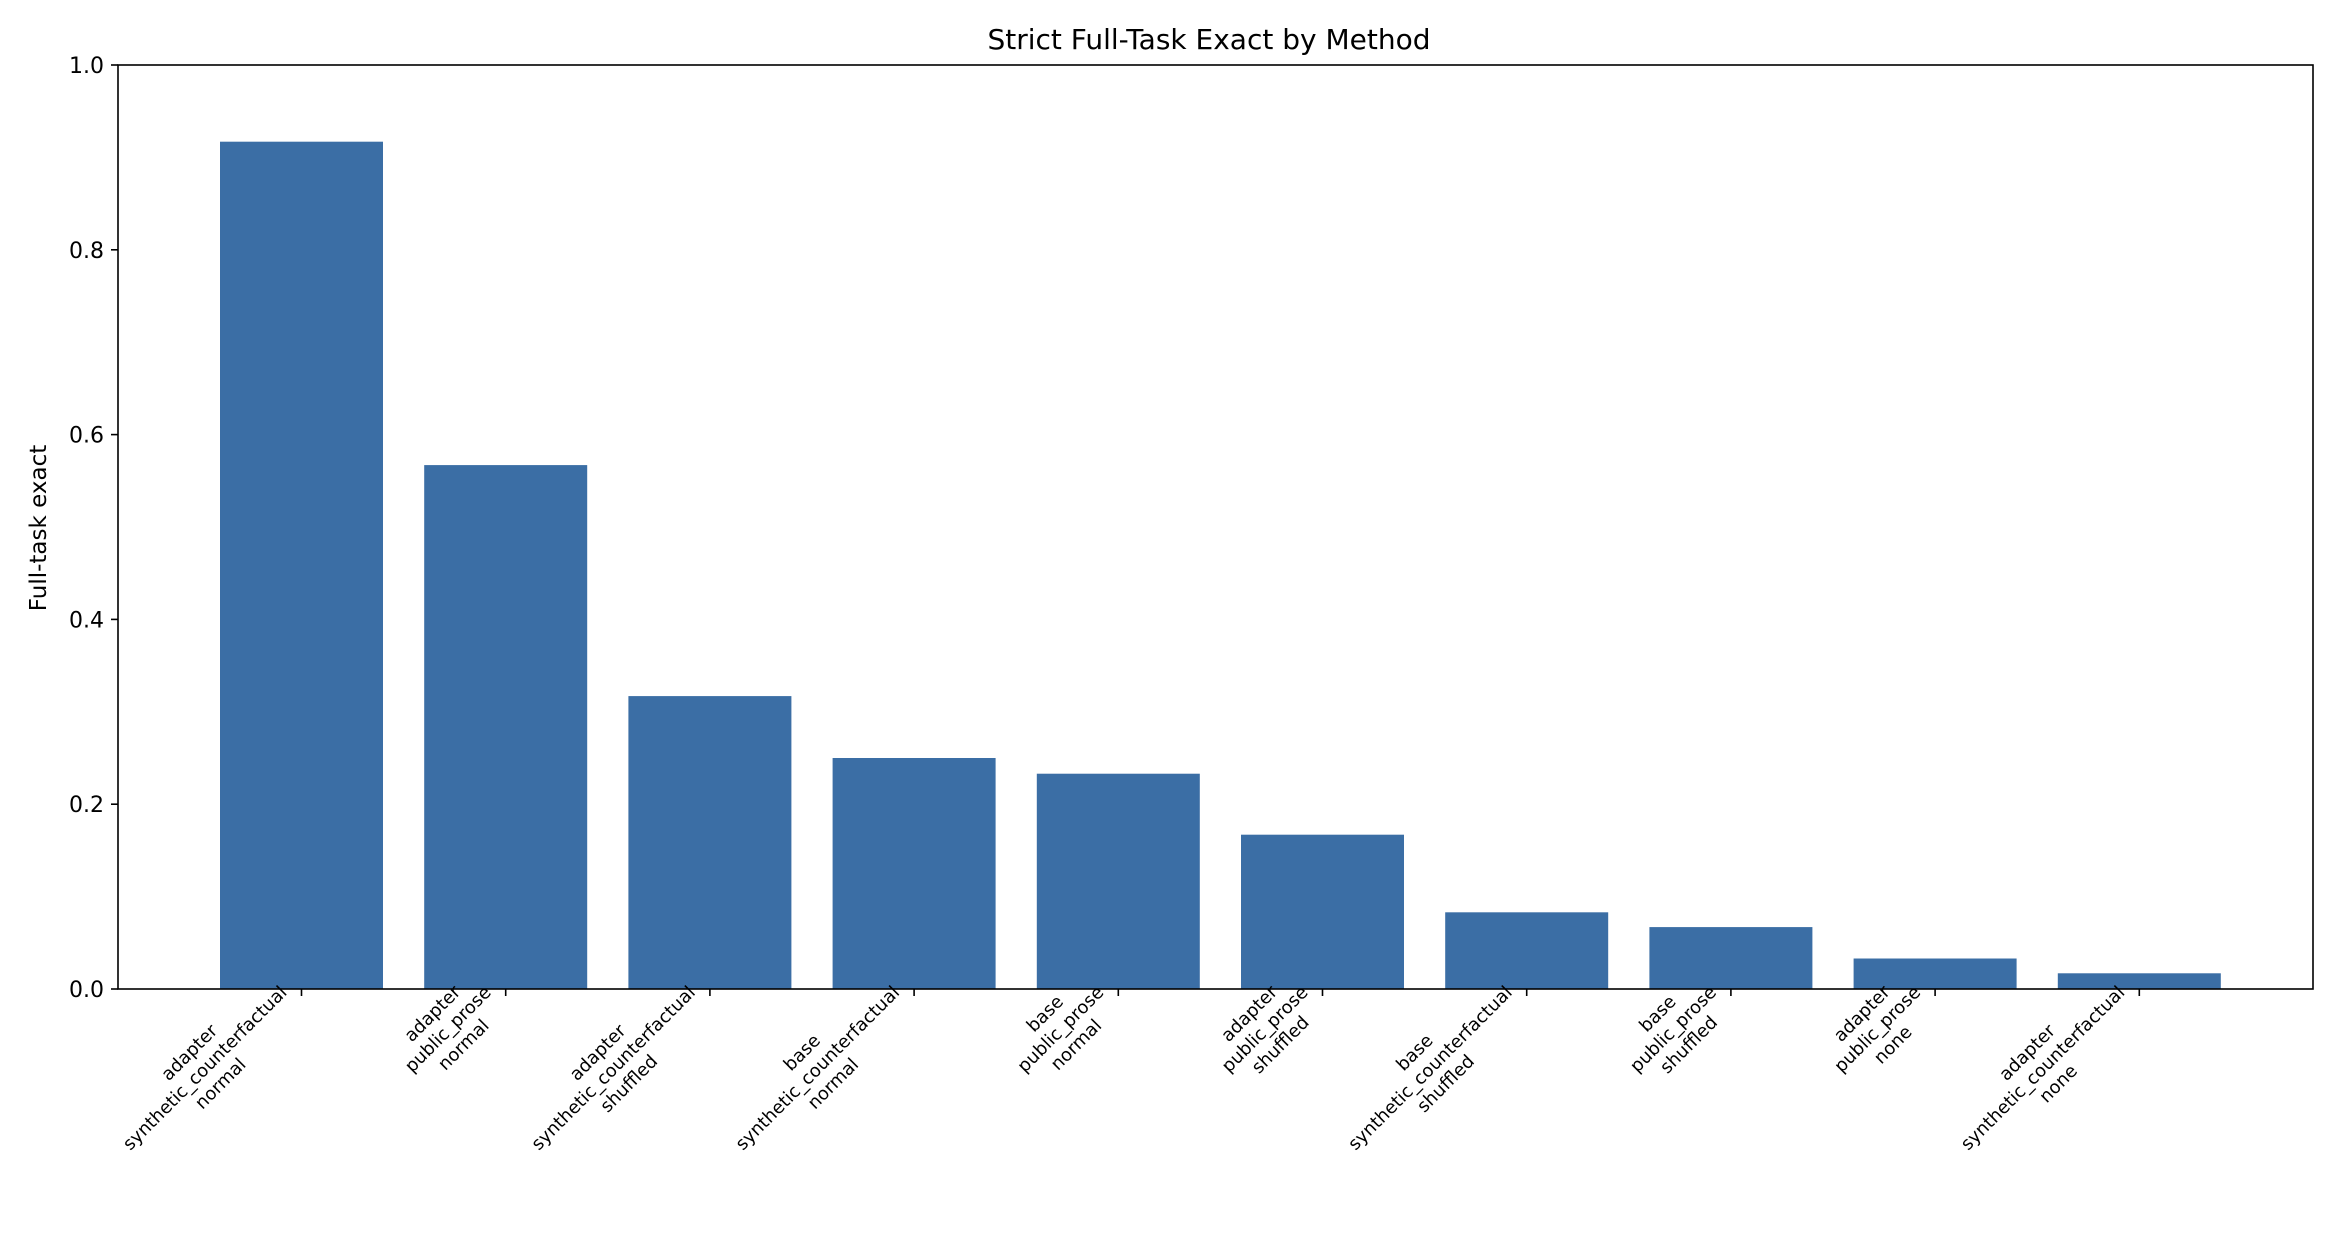  What do you see at coordinates (86, 990) in the screenshot?
I see `y-tick-label: 0.0` at bounding box center [86, 990].